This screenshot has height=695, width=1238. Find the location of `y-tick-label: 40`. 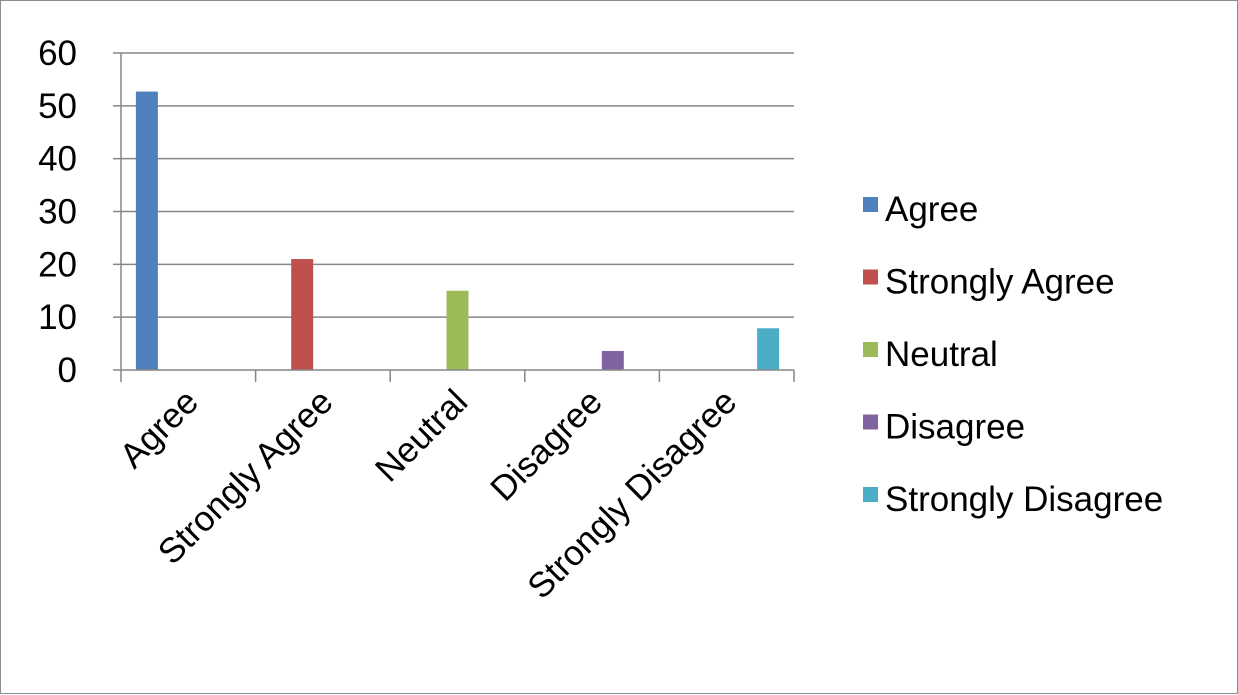

y-tick-label: 40 is located at coordinates (57, 159).